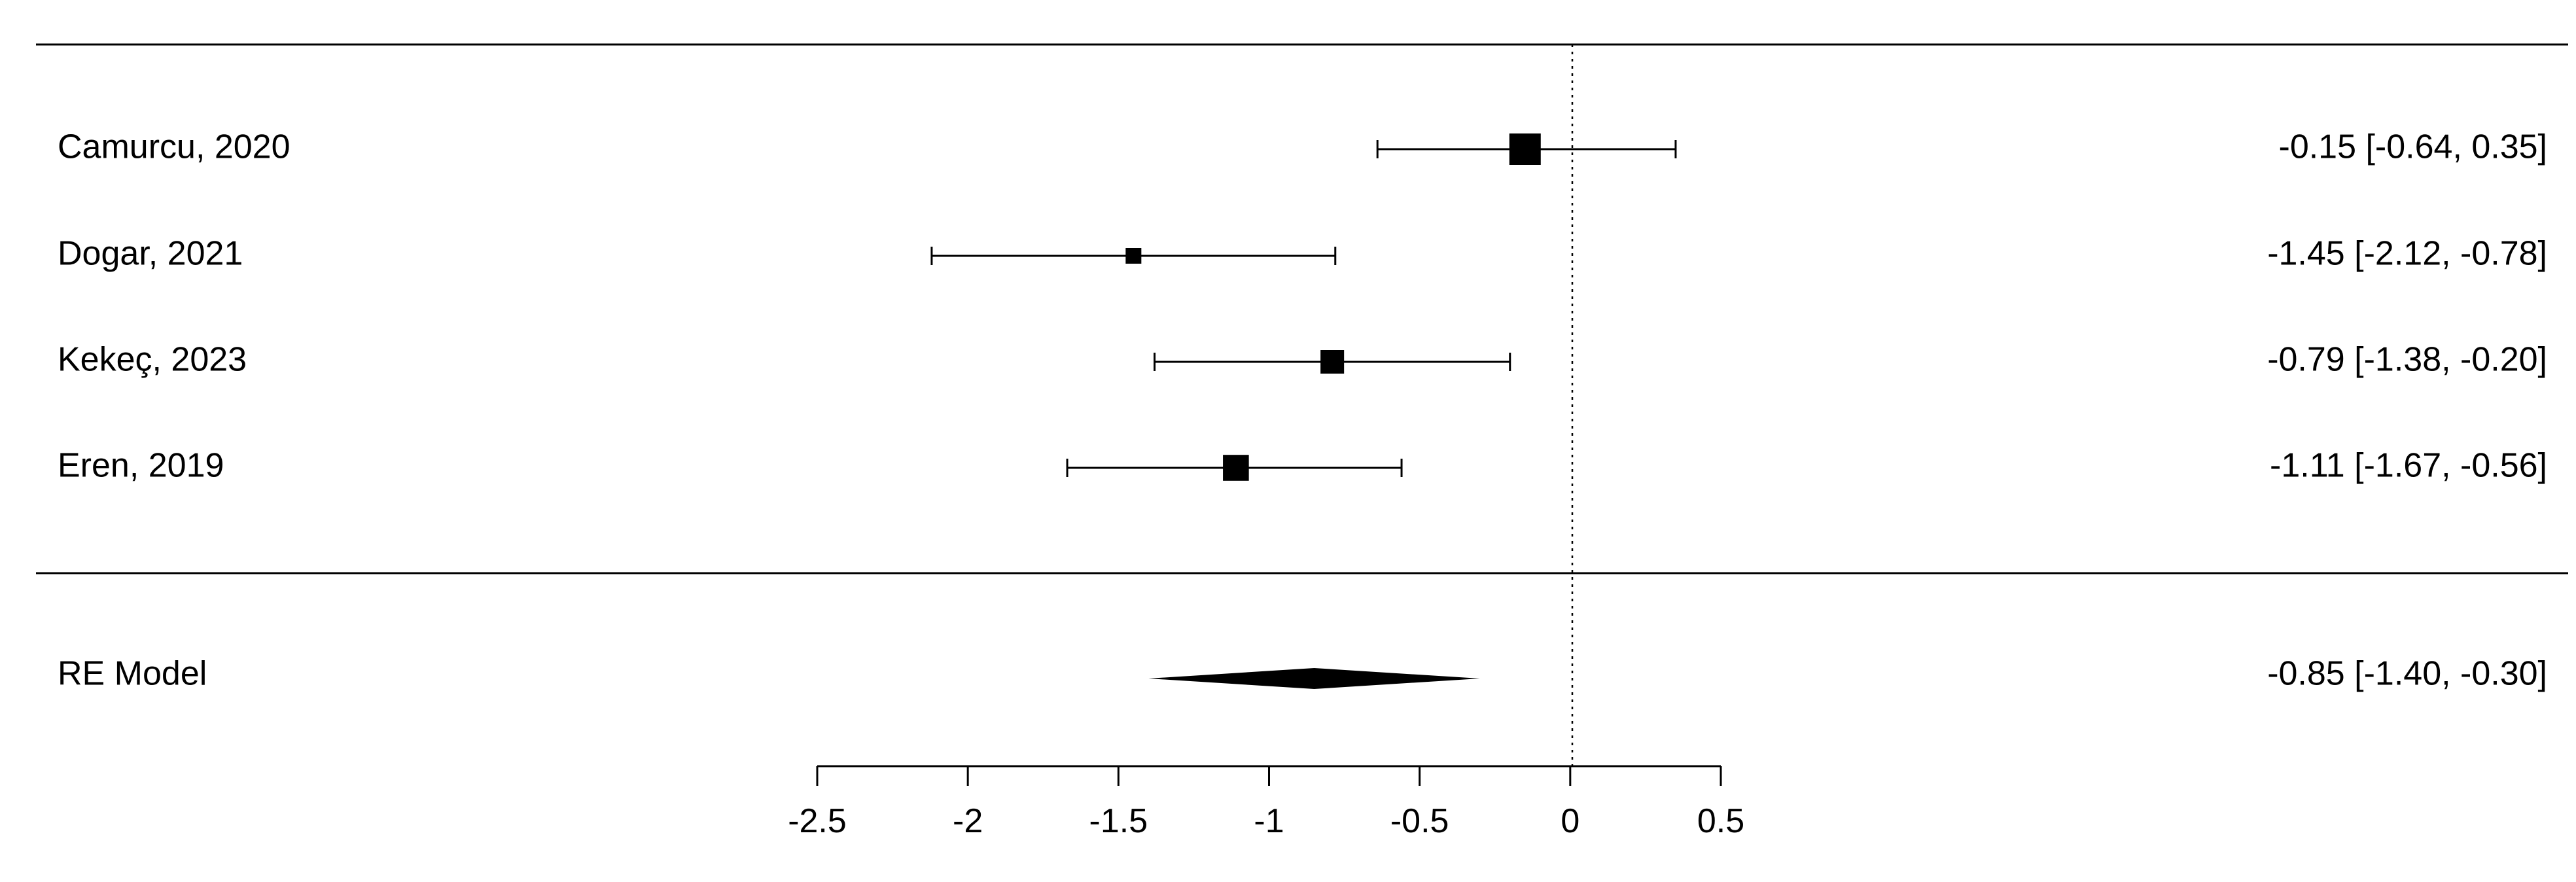 This screenshot has height=882, width=2576. What do you see at coordinates (150, 254) in the screenshot?
I see `study-label: Dogar, 2021` at bounding box center [150, 254].